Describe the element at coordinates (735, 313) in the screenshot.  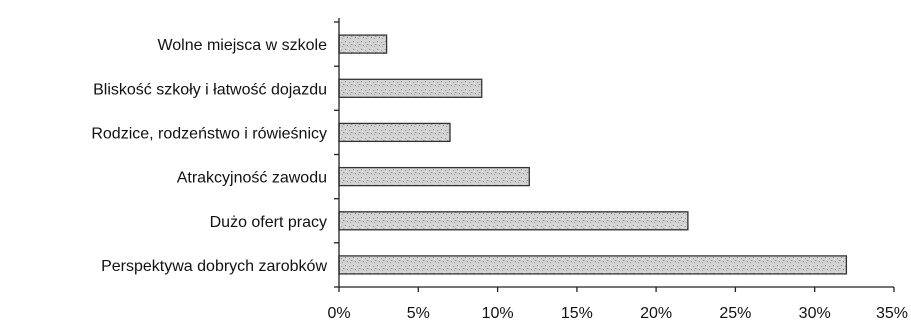
I see `x-tick-label: 25%` at that location.